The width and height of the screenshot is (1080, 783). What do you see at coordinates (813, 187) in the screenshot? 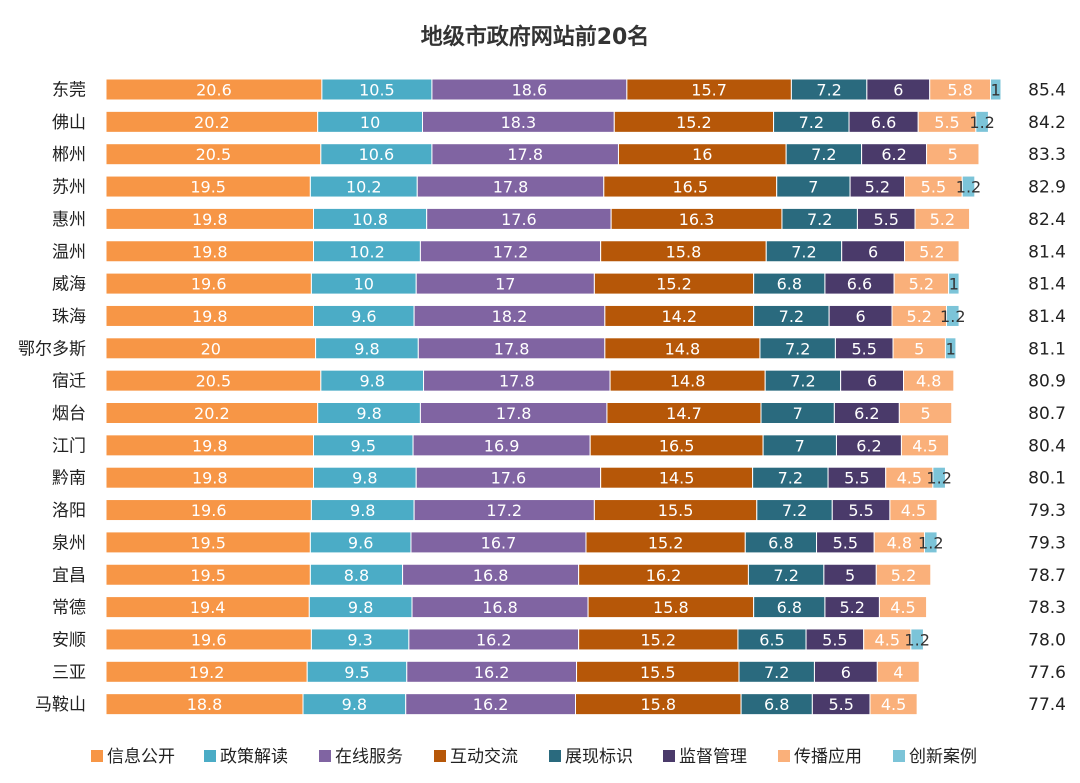
I see `data-label: 7` at bounding box center [813, 187].